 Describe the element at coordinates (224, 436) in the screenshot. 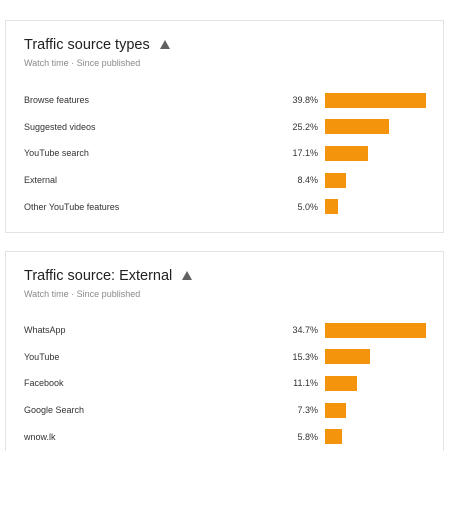

I see `table-row: wnow.lk 5.8%` at that location.